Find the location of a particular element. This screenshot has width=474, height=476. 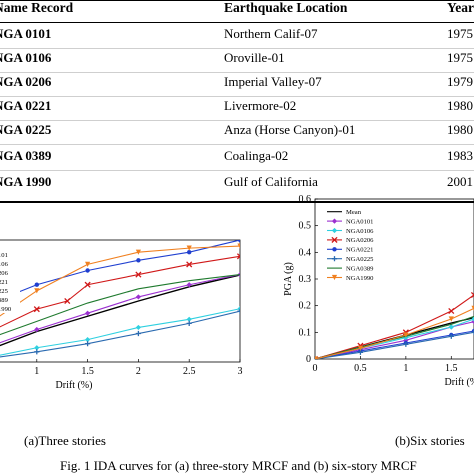

cell-name-record: NGA 0221 is located at coordinates (26, 105).